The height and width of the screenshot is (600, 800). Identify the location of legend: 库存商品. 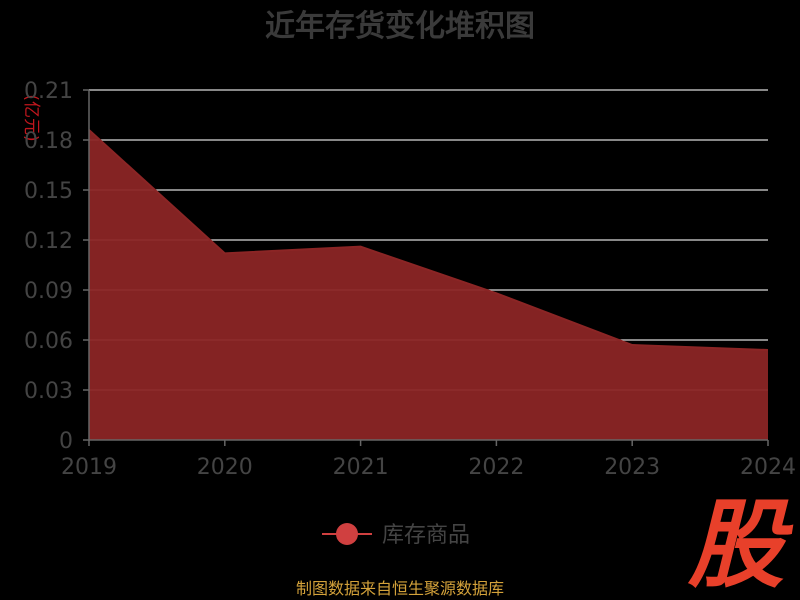
(396, 535).